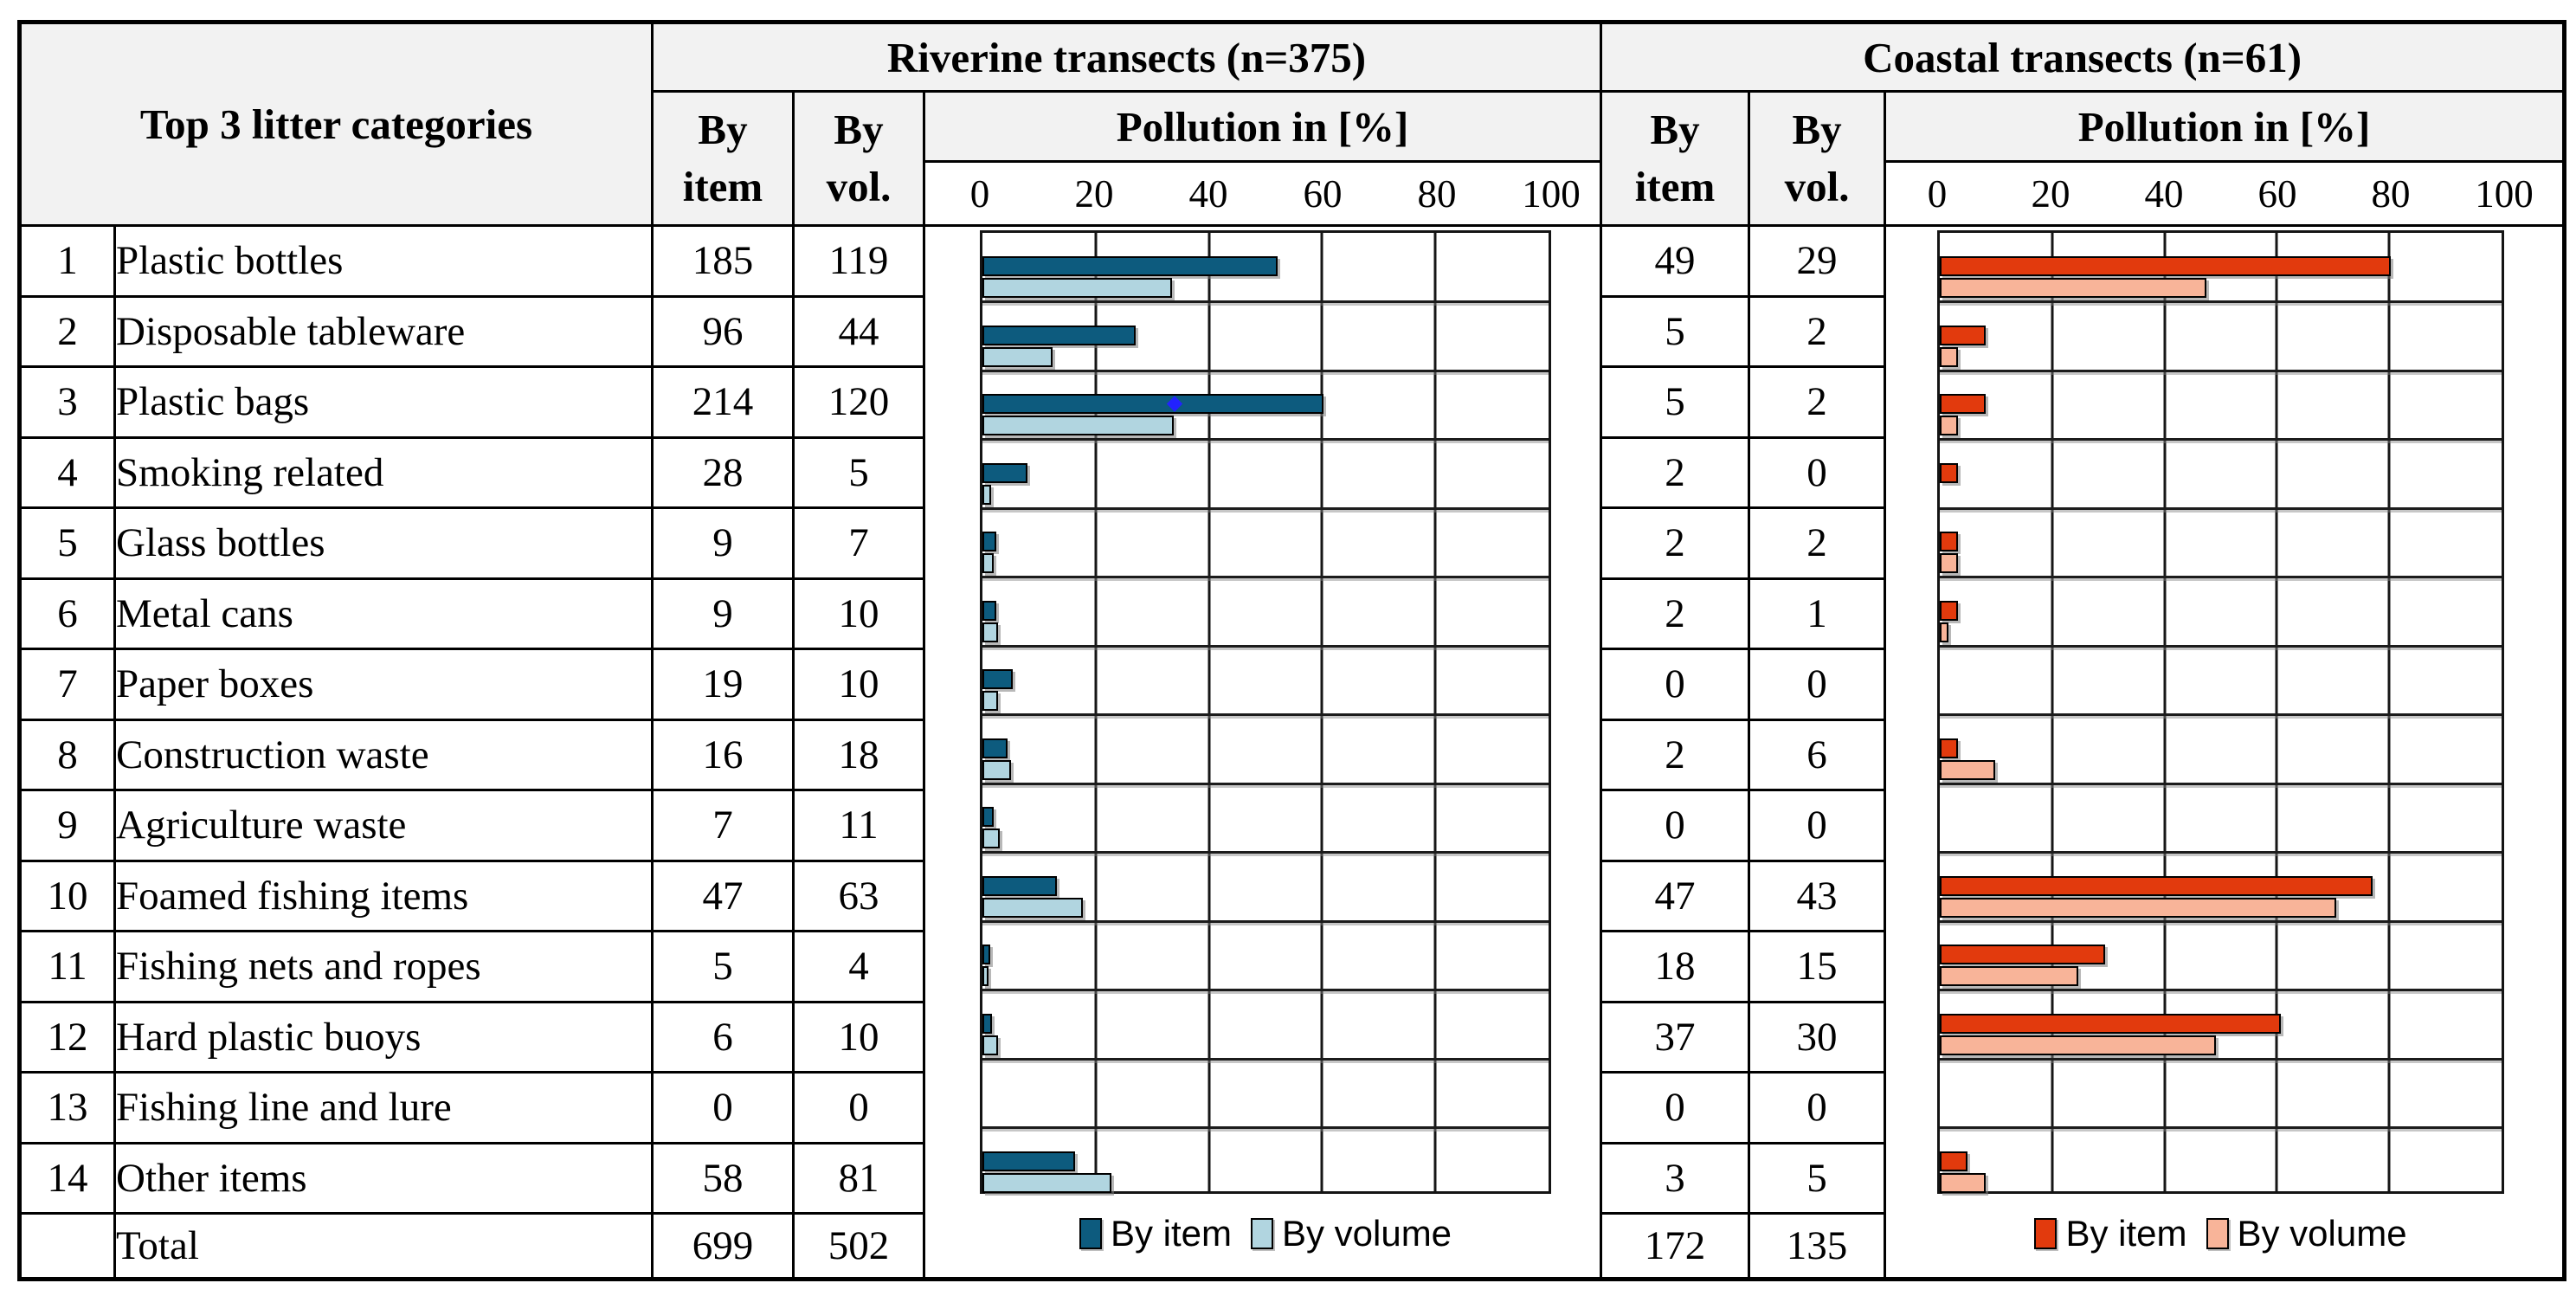 This screenshot has width=2576, height=1296. What do you see at coordinates (723, 895) in the screenshot?
I see `riverine-item-count: 47` at bounding box center [723, 895].